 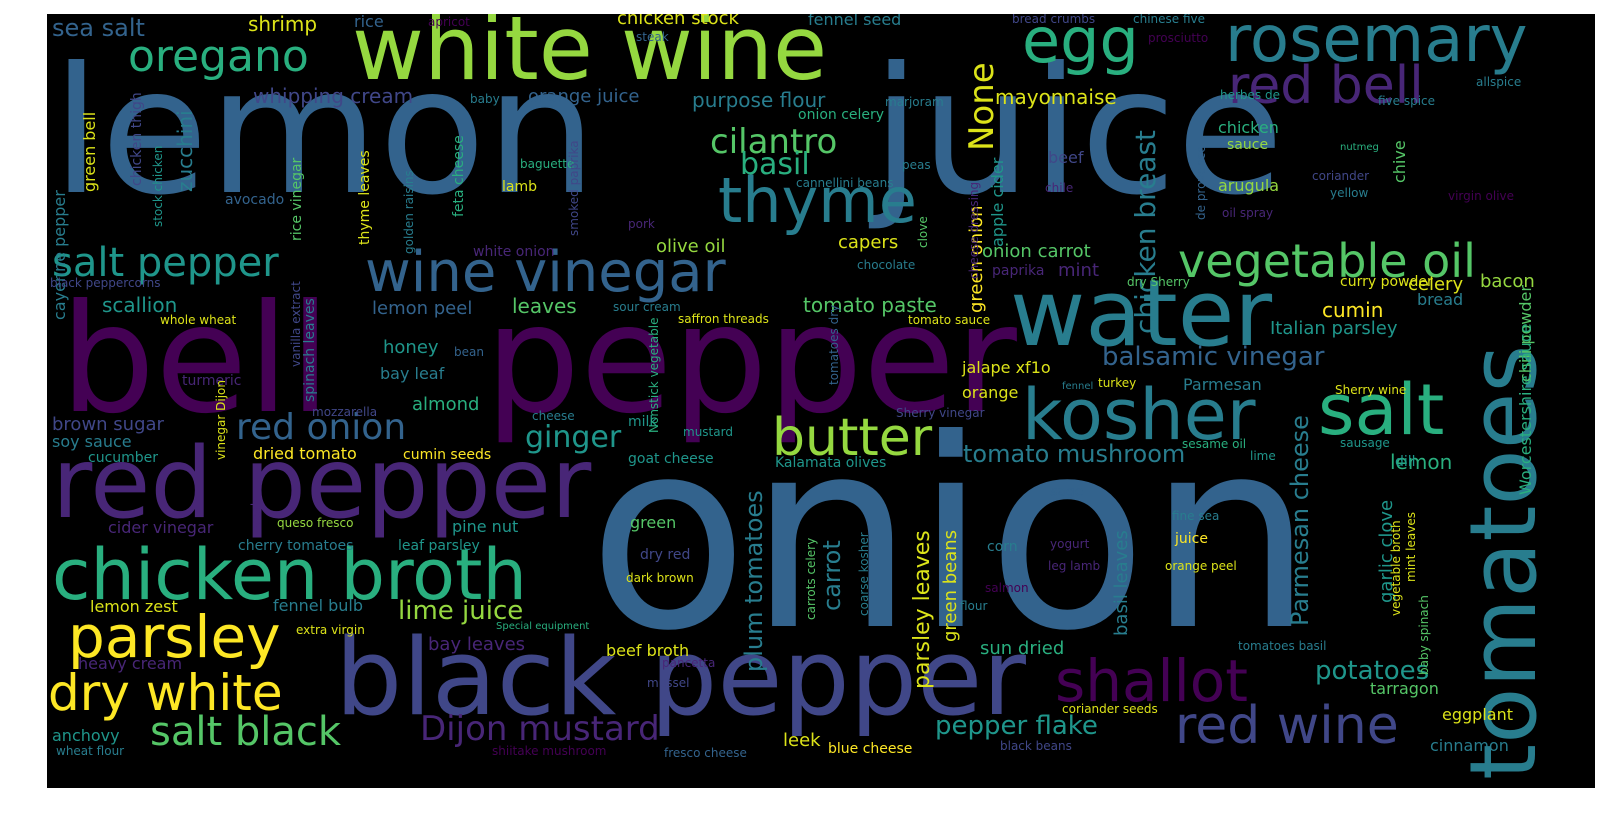 What do you see at coordinates (759, 100) in the screenshot?
I see `word-purpose-flour: purpose flour` at bounding box center [759, 100].